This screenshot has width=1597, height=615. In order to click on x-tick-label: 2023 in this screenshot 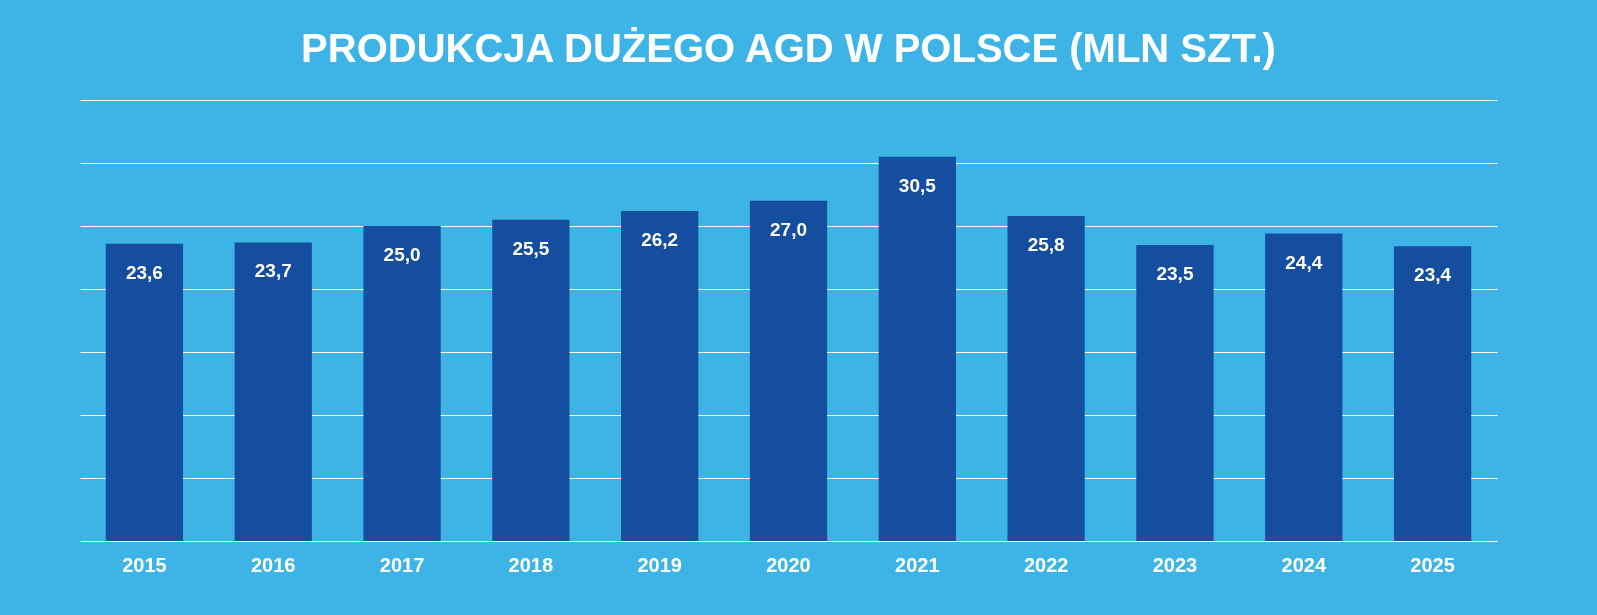, I will do `click(1175, 564)`.